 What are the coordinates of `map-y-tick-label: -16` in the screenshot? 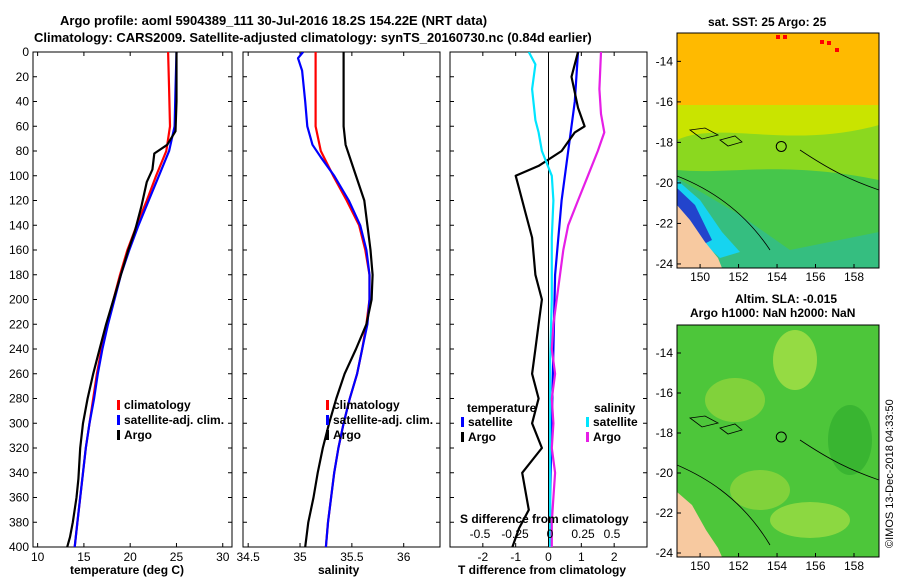 It's located at (665, 102).